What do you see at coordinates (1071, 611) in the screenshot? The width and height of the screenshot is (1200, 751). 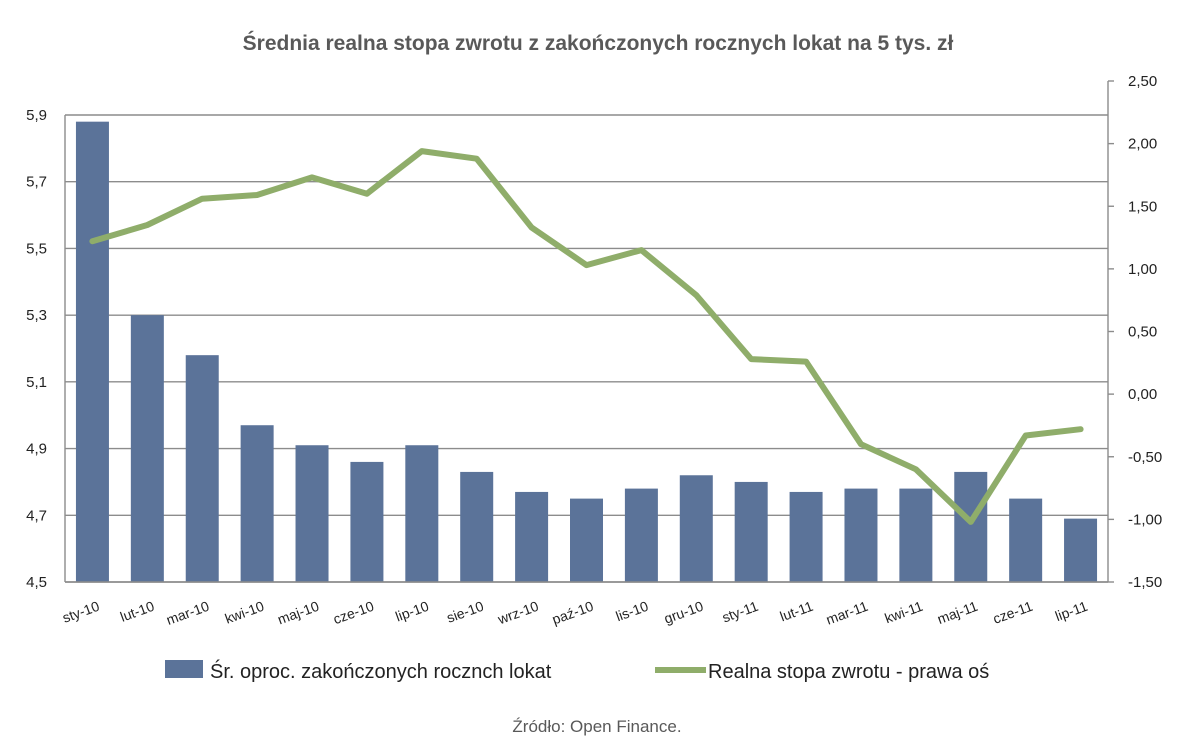 I see `x-tick-label: lip-11` at bounding box center [1071, 611].